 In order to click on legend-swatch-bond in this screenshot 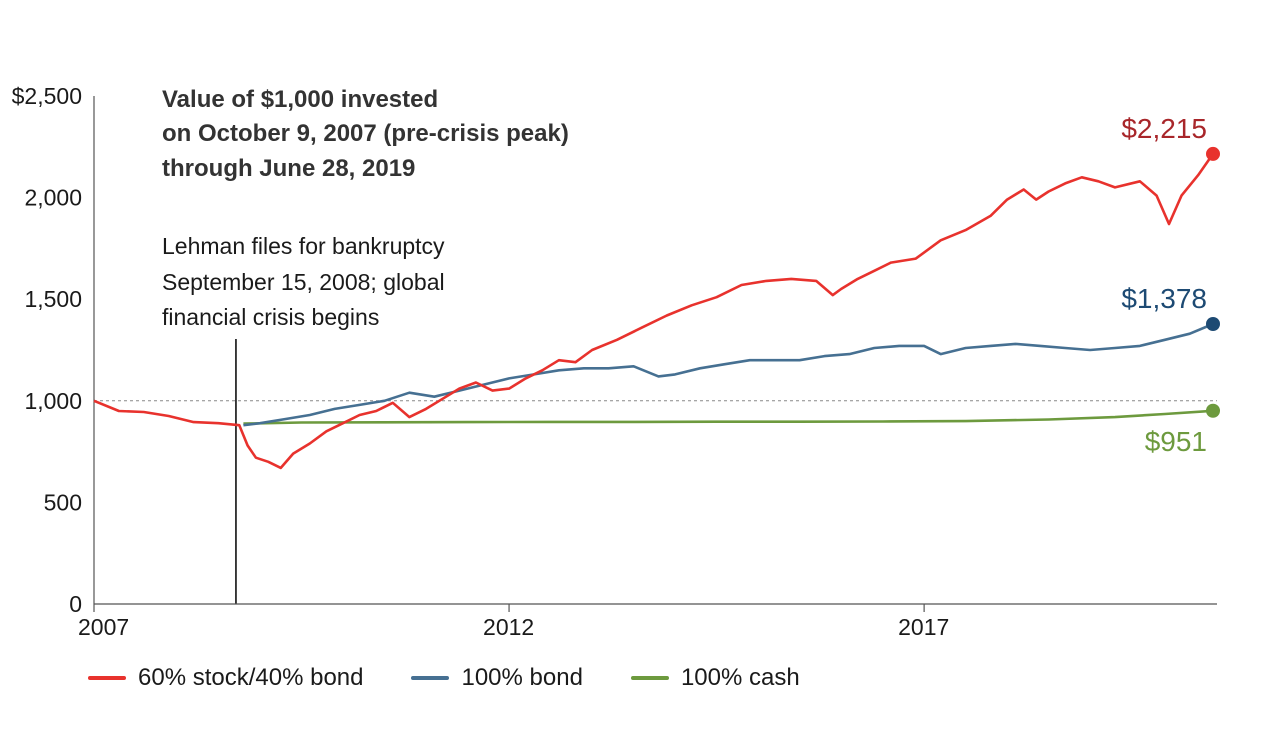, I will do `click(430, 678)`.